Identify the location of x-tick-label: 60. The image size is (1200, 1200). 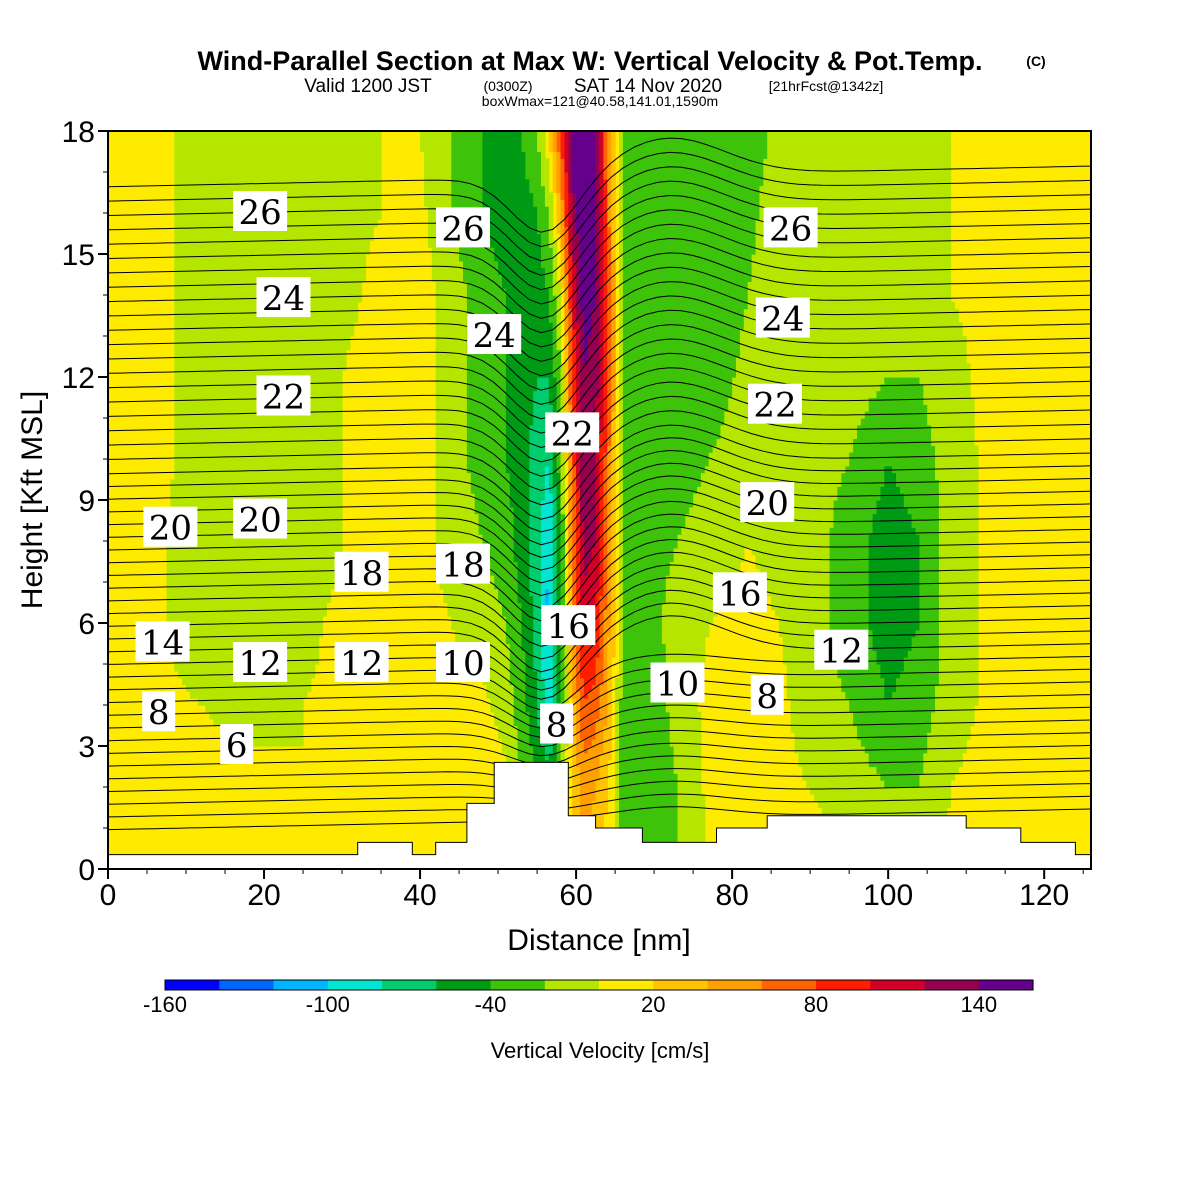
(575, 895).